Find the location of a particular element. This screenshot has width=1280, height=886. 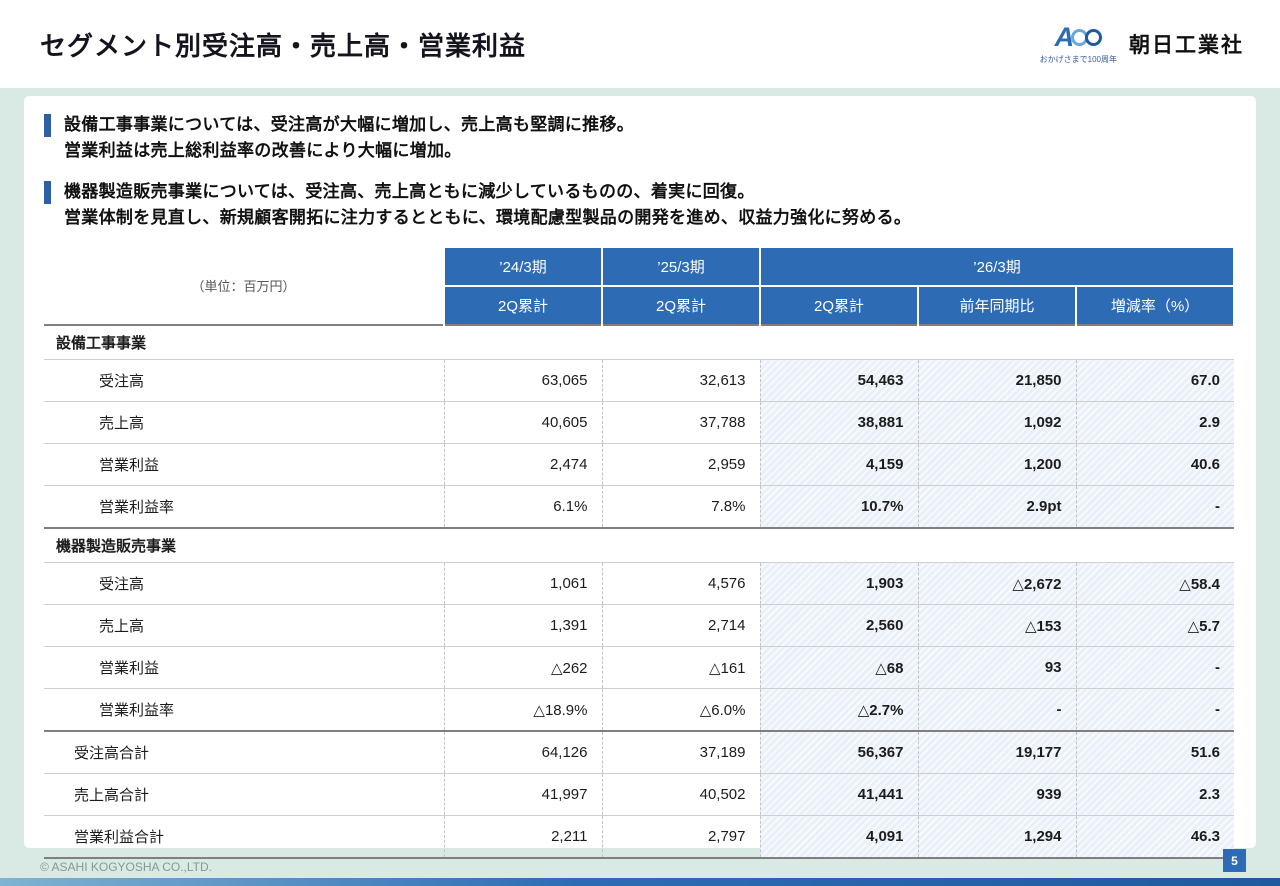

bottom-strip is located at coordinates (640, 882).